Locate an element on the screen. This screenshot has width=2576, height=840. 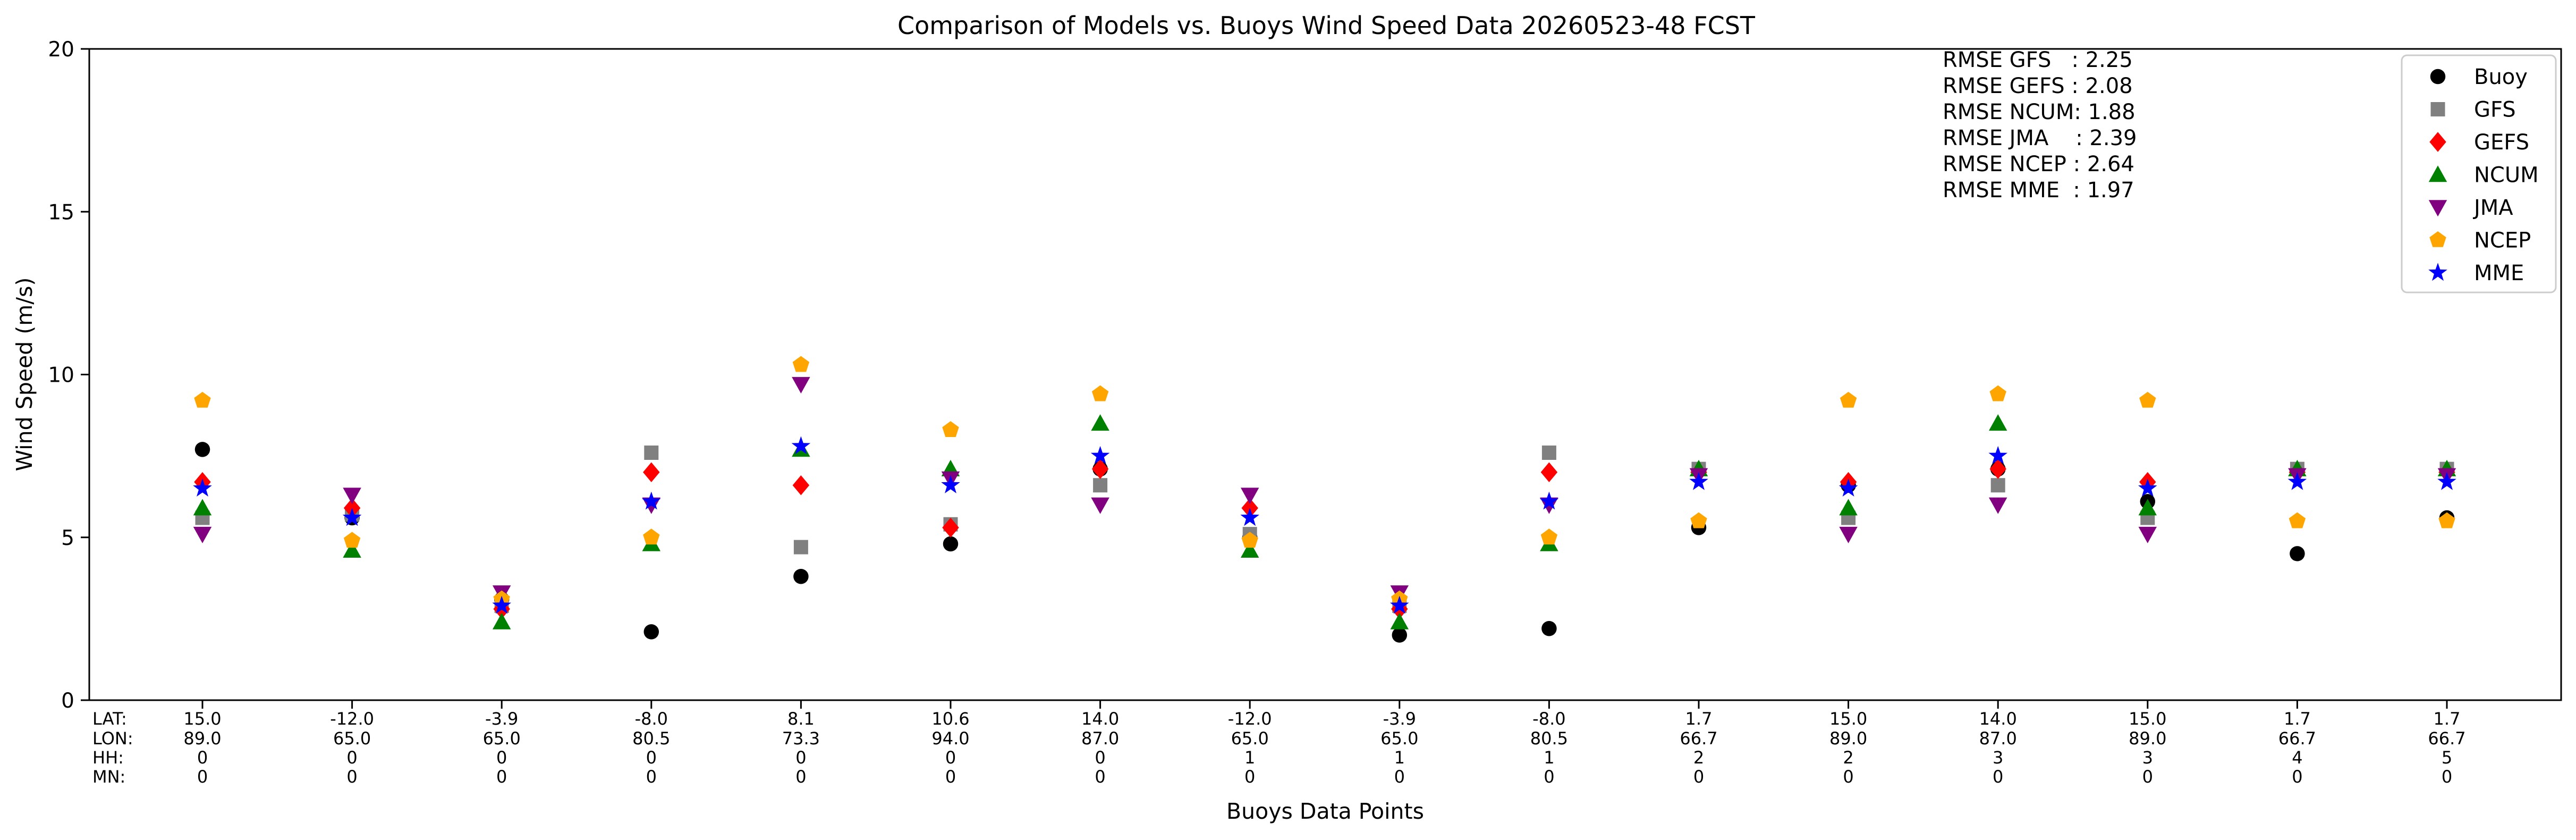
x-tick-row-label: MN: is located at coordinates (109, 777).